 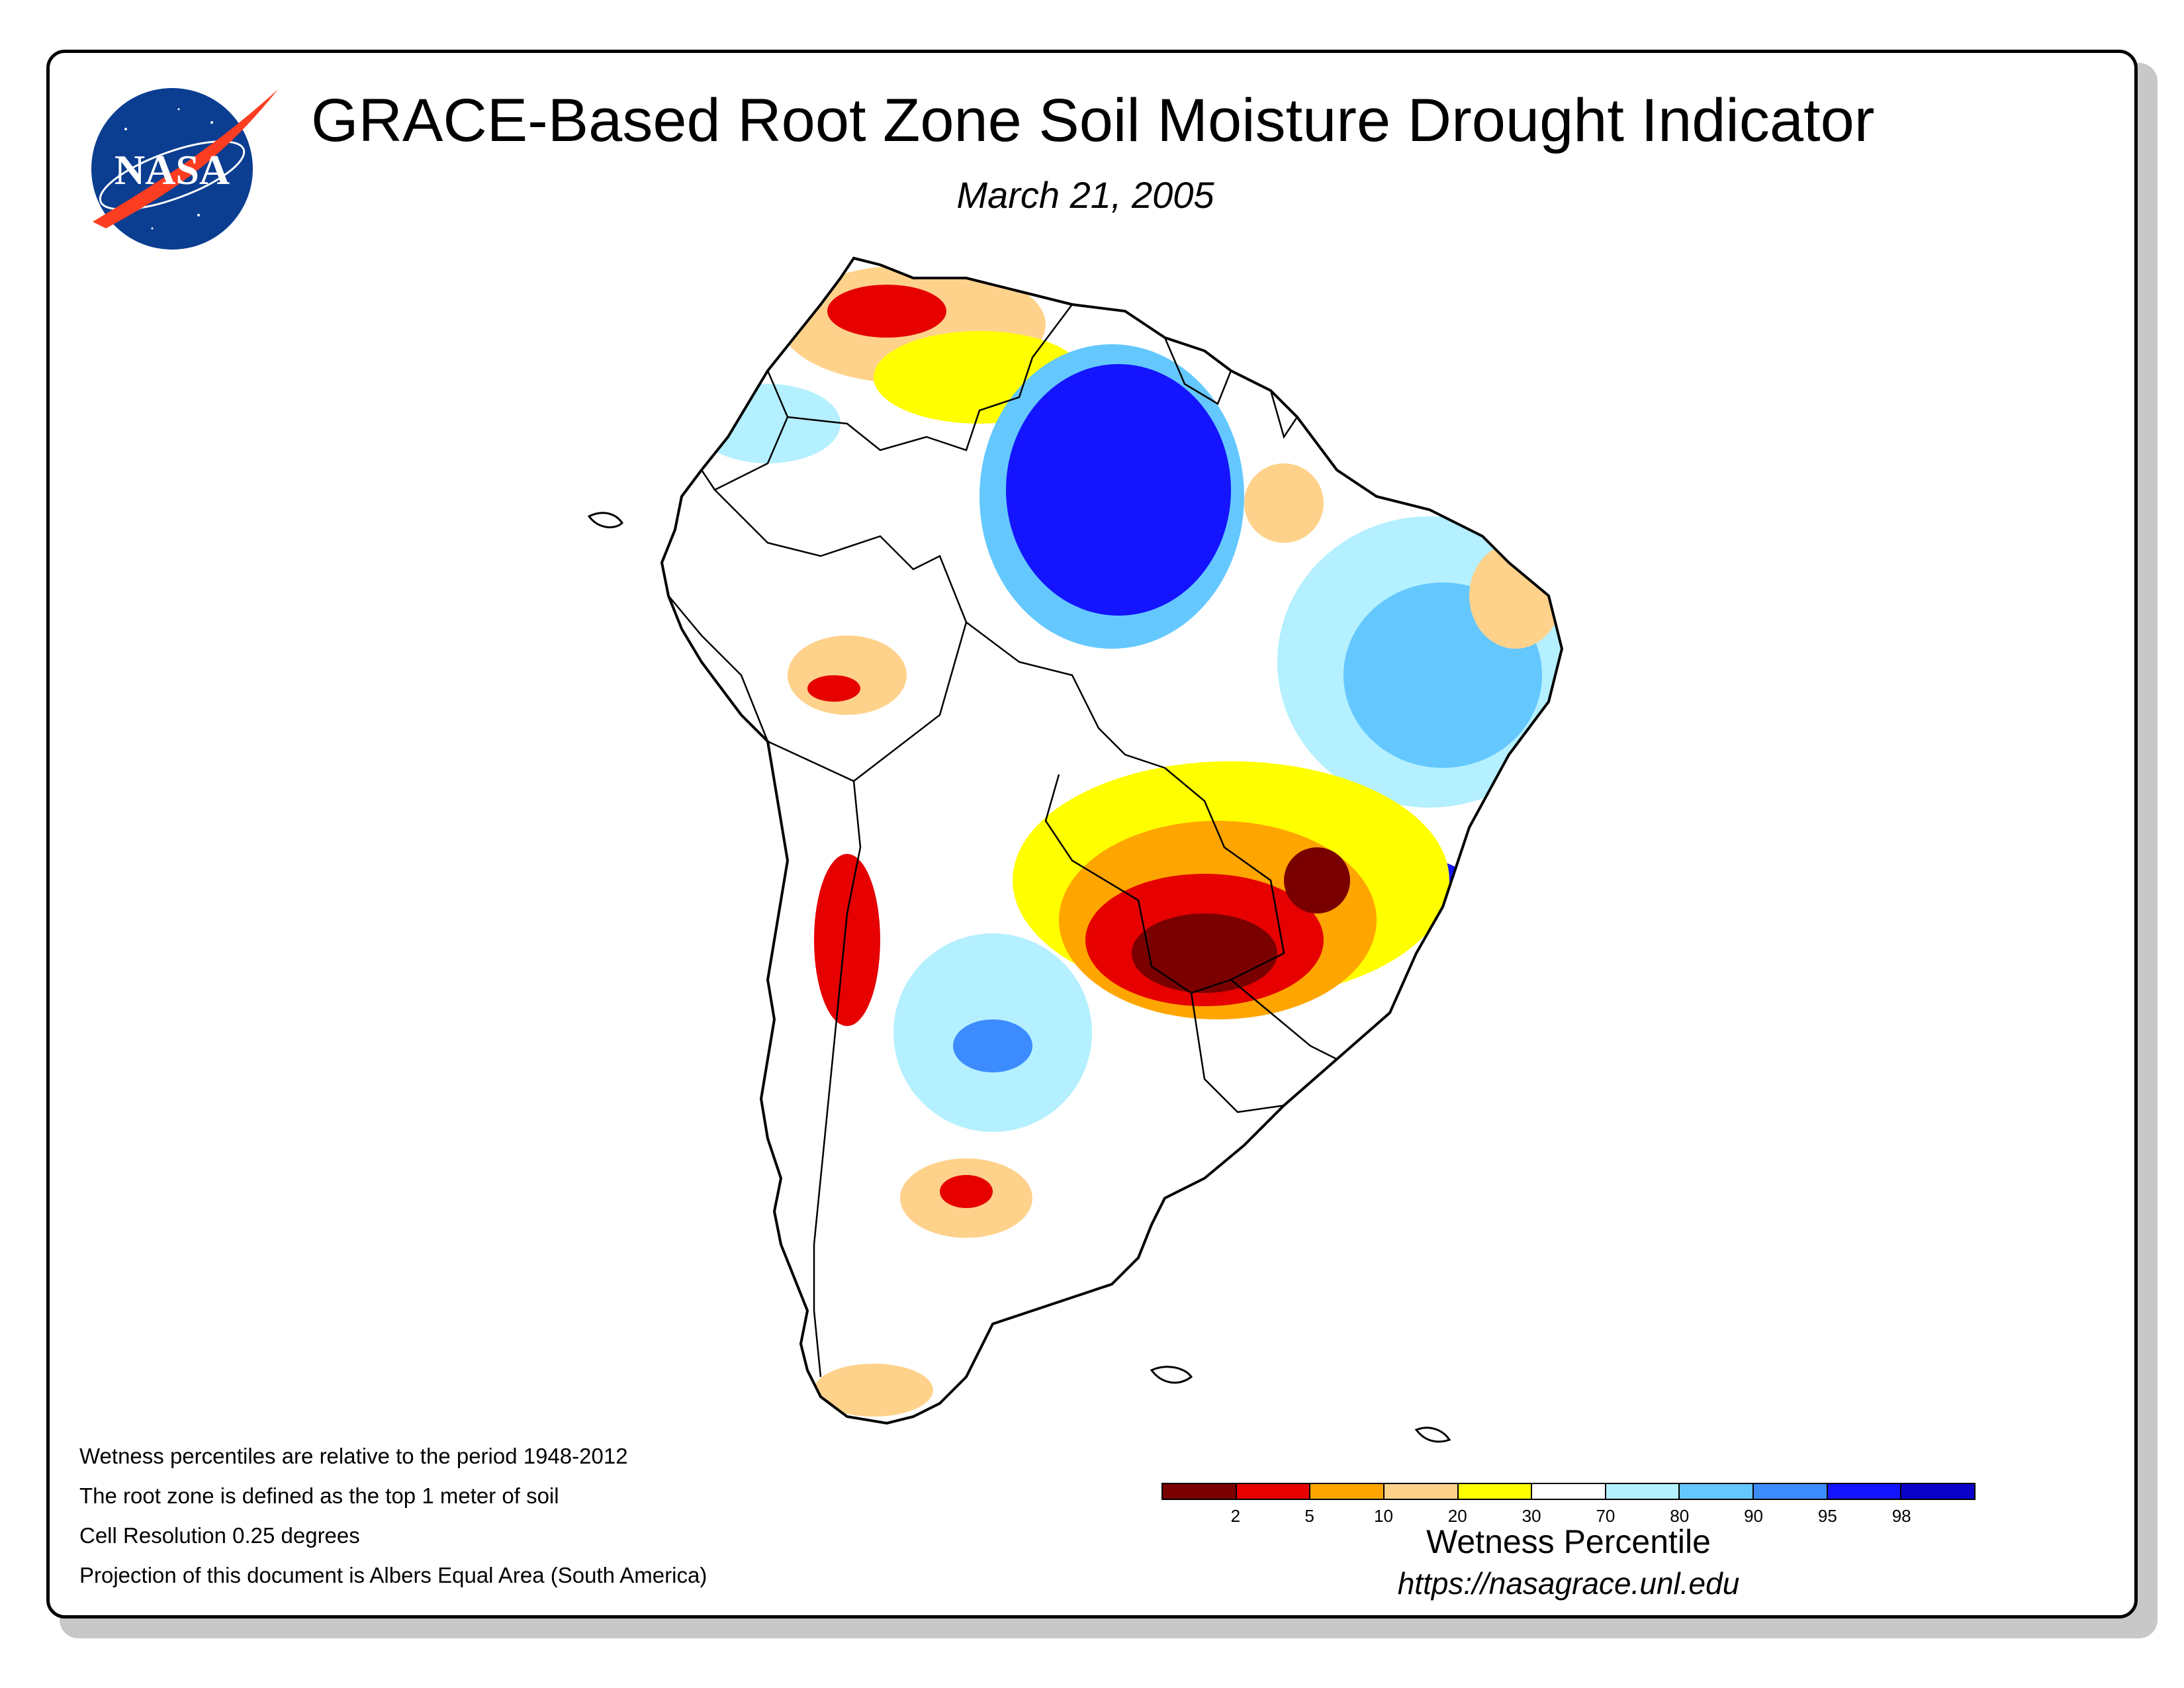 I want to click on legend-tick-label: 98, so click(x=1901, y=1516).